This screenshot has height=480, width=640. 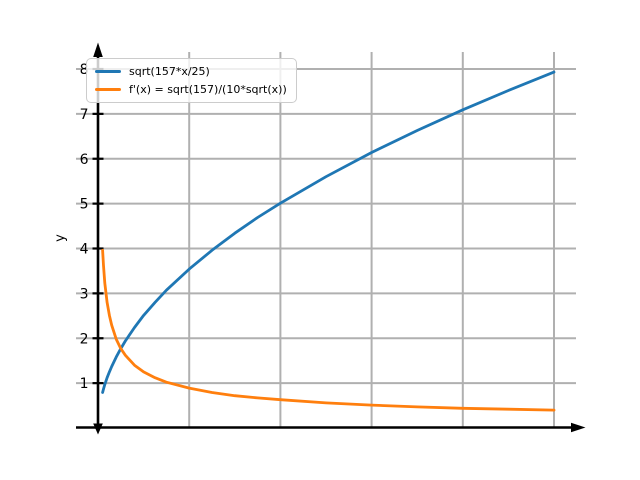 I want to click on legend-entry-1: sqrt(157*x/25), so click(x=191, y=71).